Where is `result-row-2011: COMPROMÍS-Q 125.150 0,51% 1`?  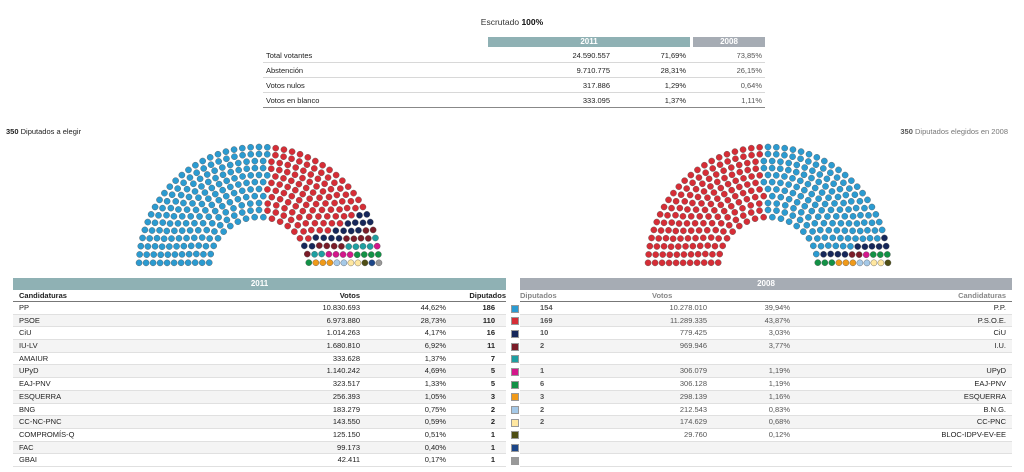
result-row-2011: COMPROMÍS-Q 125.150 0,51% 1 is located at coordinates (266, 435).